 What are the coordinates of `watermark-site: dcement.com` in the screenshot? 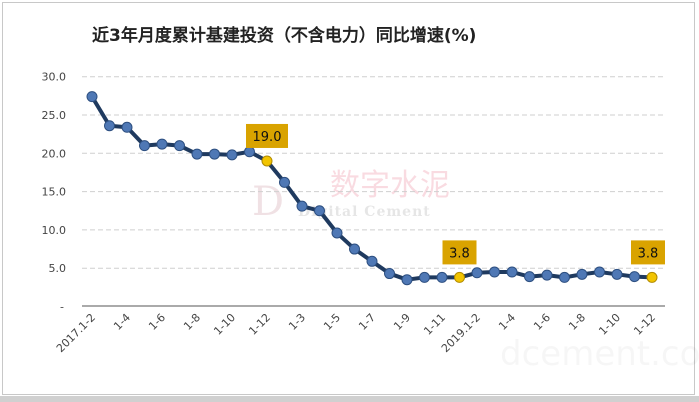 It's located at (599, 354).